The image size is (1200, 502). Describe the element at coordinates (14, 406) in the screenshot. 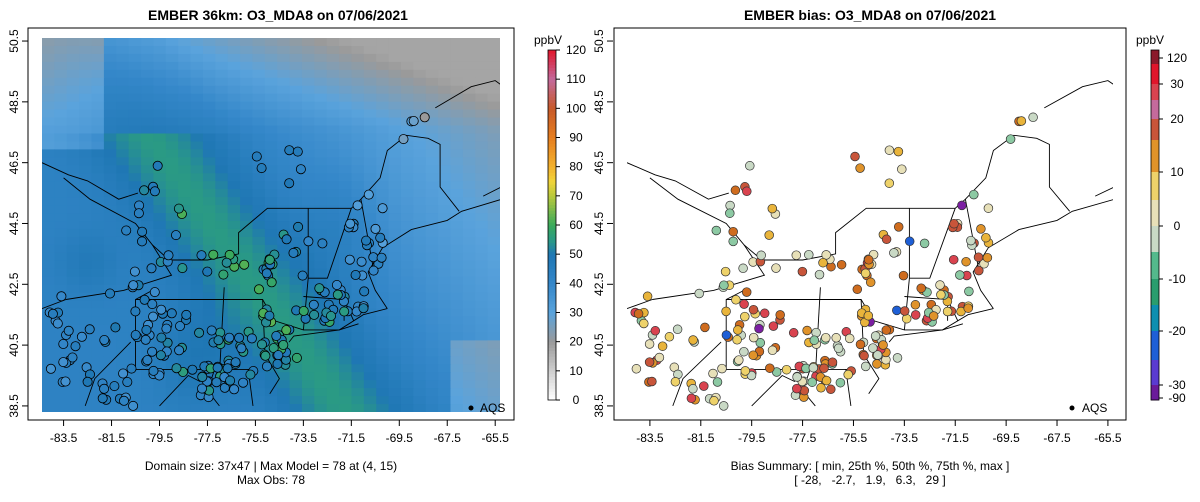

I see `model-y-tick-label: 38.5` at that location.